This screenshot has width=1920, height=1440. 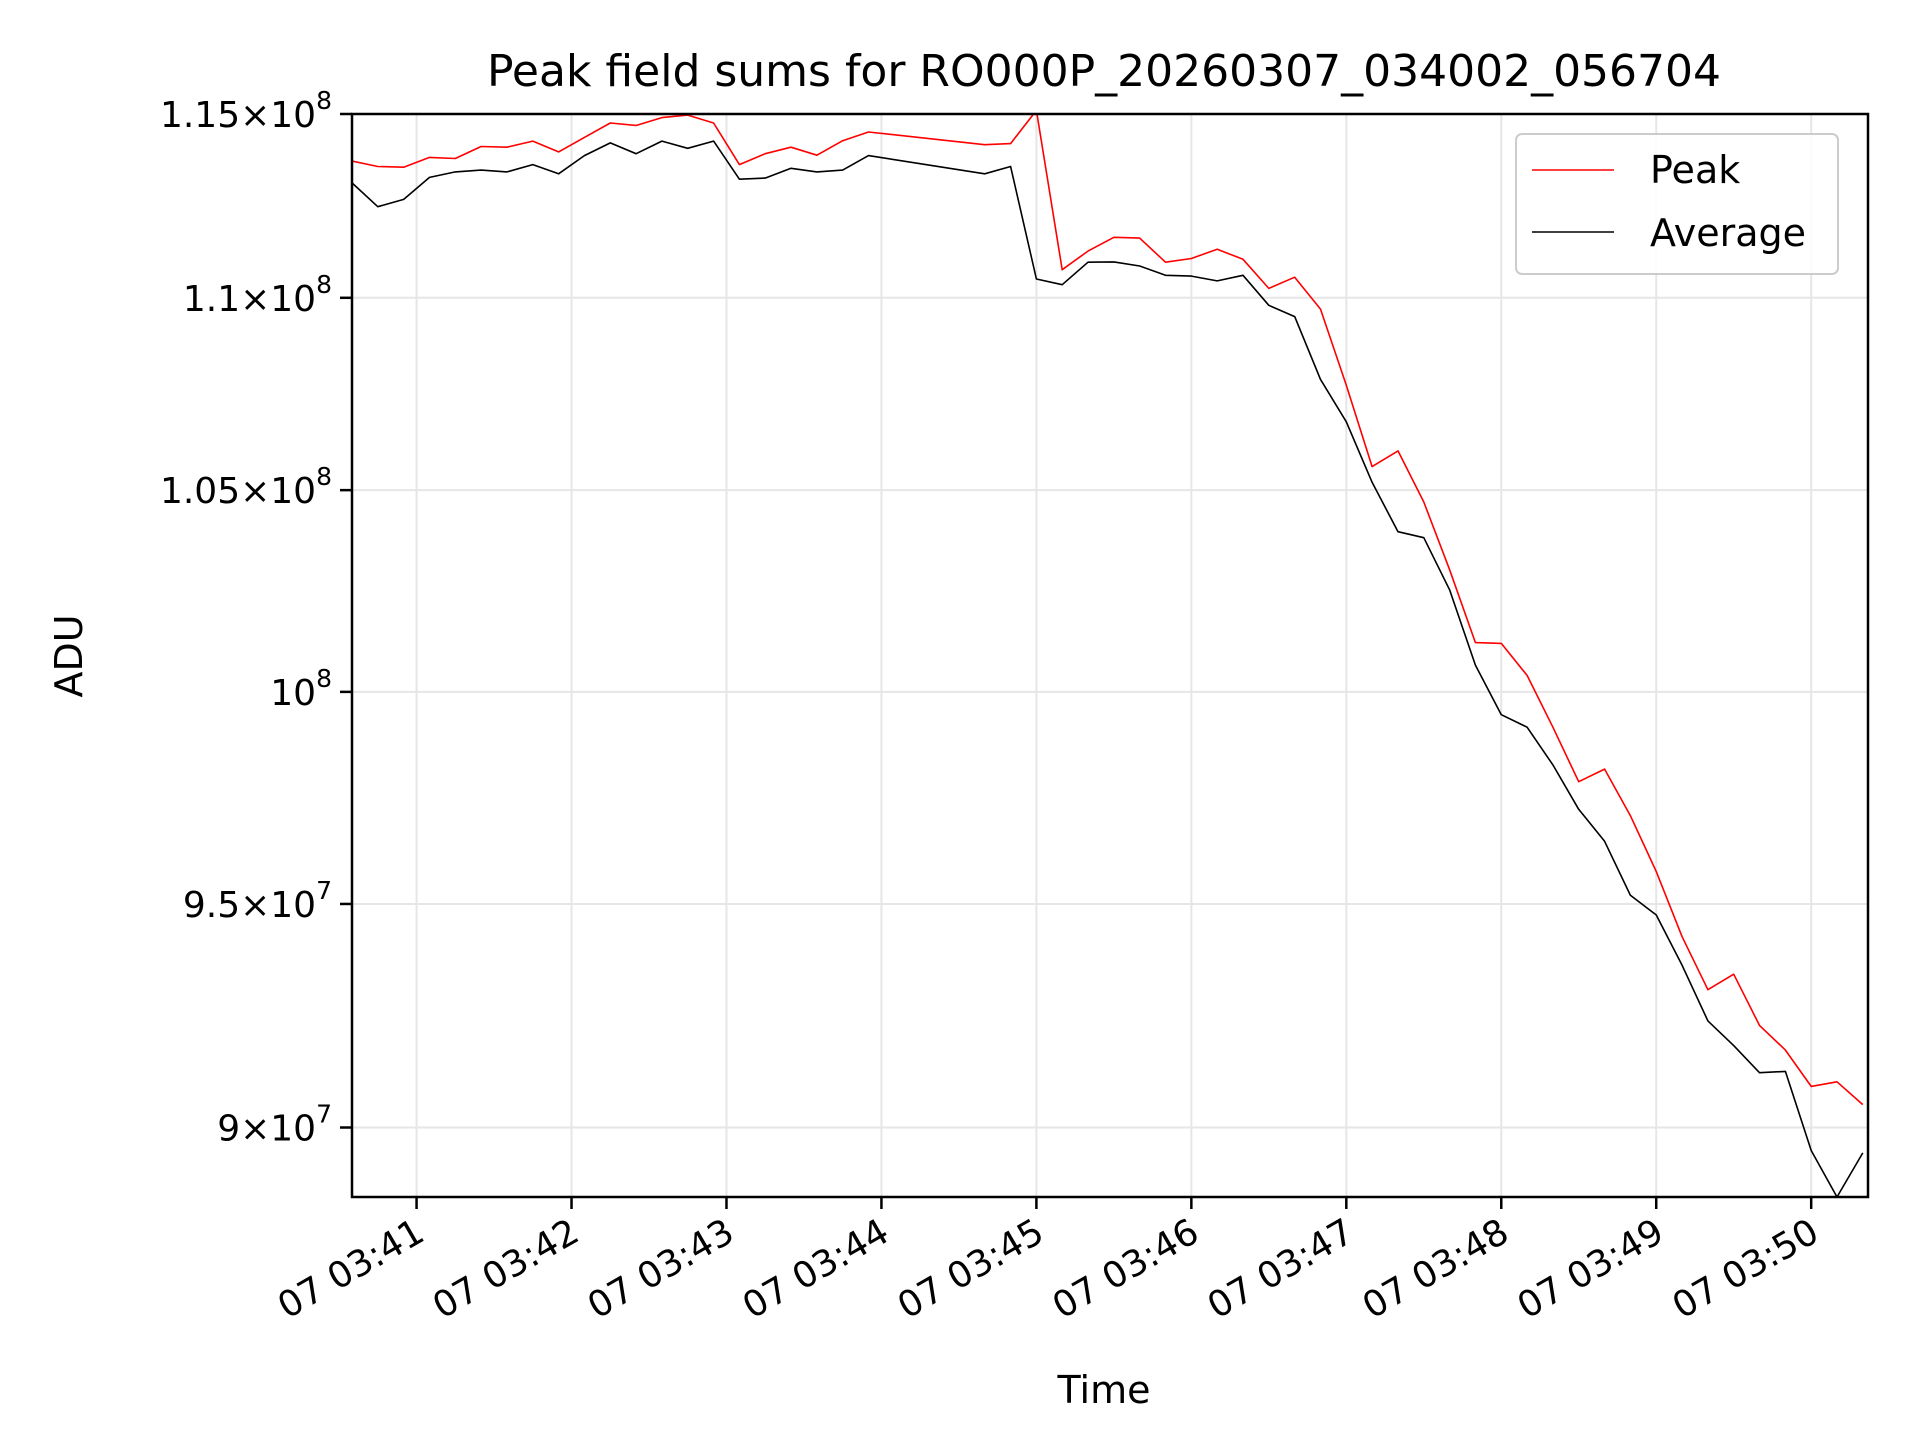 What do you see at coordinates (238, 115) in the screenshot?
I see `y-tick-label-base: 1.15×10` at bounding box center [238, 115].